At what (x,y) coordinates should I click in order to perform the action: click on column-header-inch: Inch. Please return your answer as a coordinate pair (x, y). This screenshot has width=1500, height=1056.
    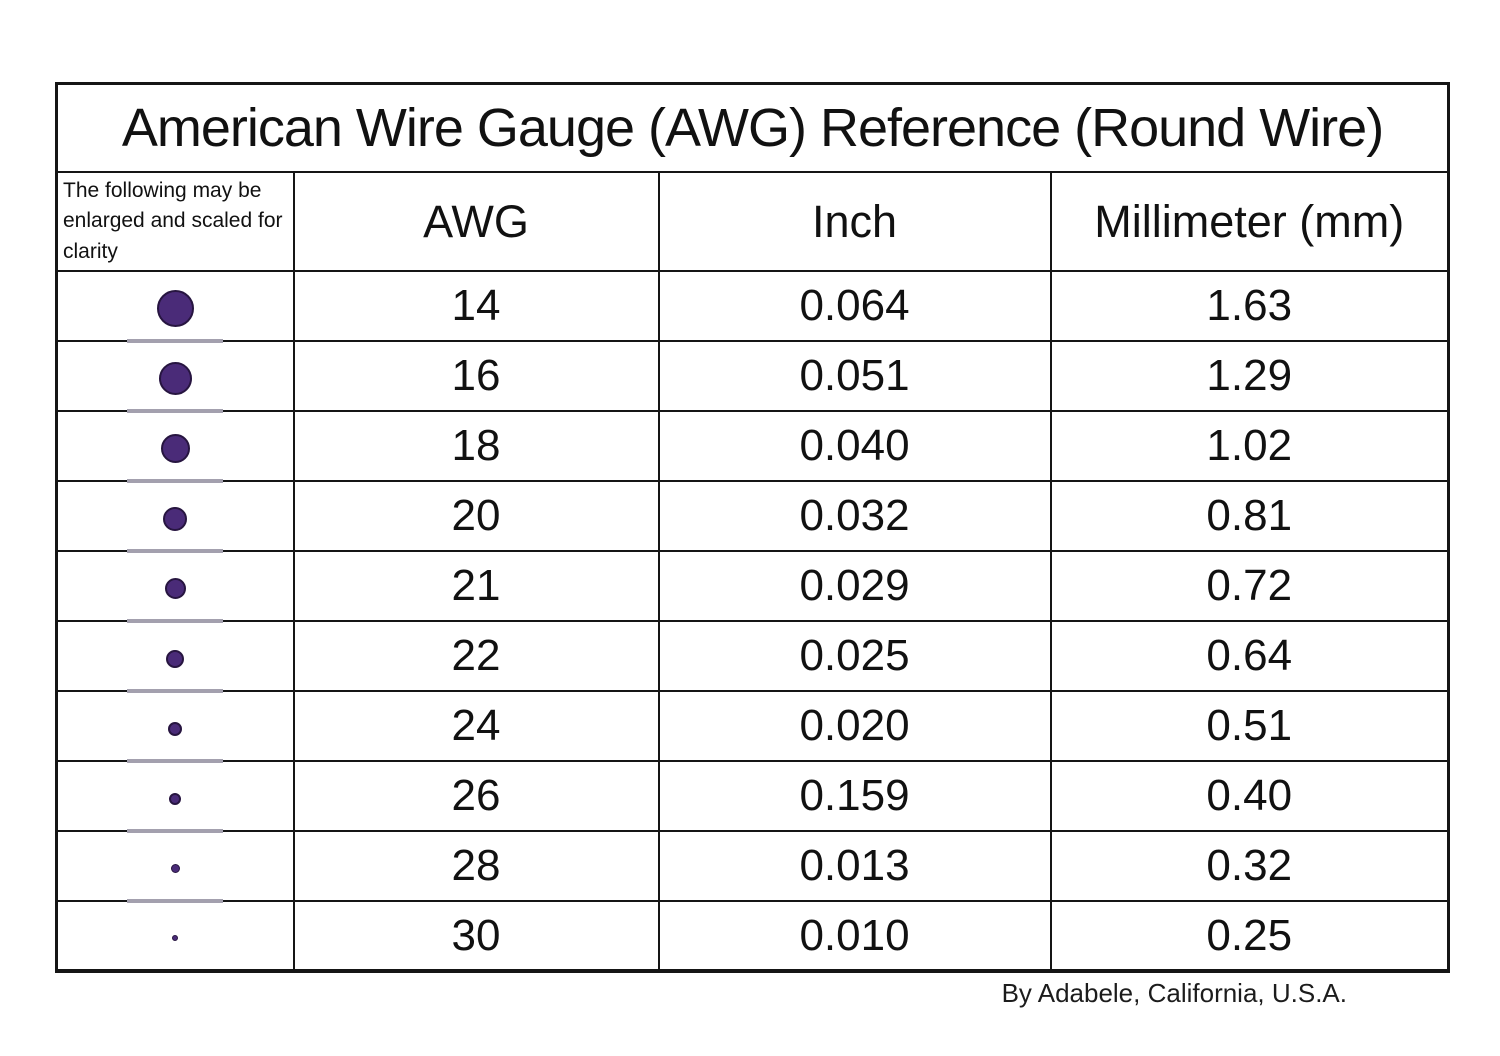
    Looking at the image, I should click on (854, 221).